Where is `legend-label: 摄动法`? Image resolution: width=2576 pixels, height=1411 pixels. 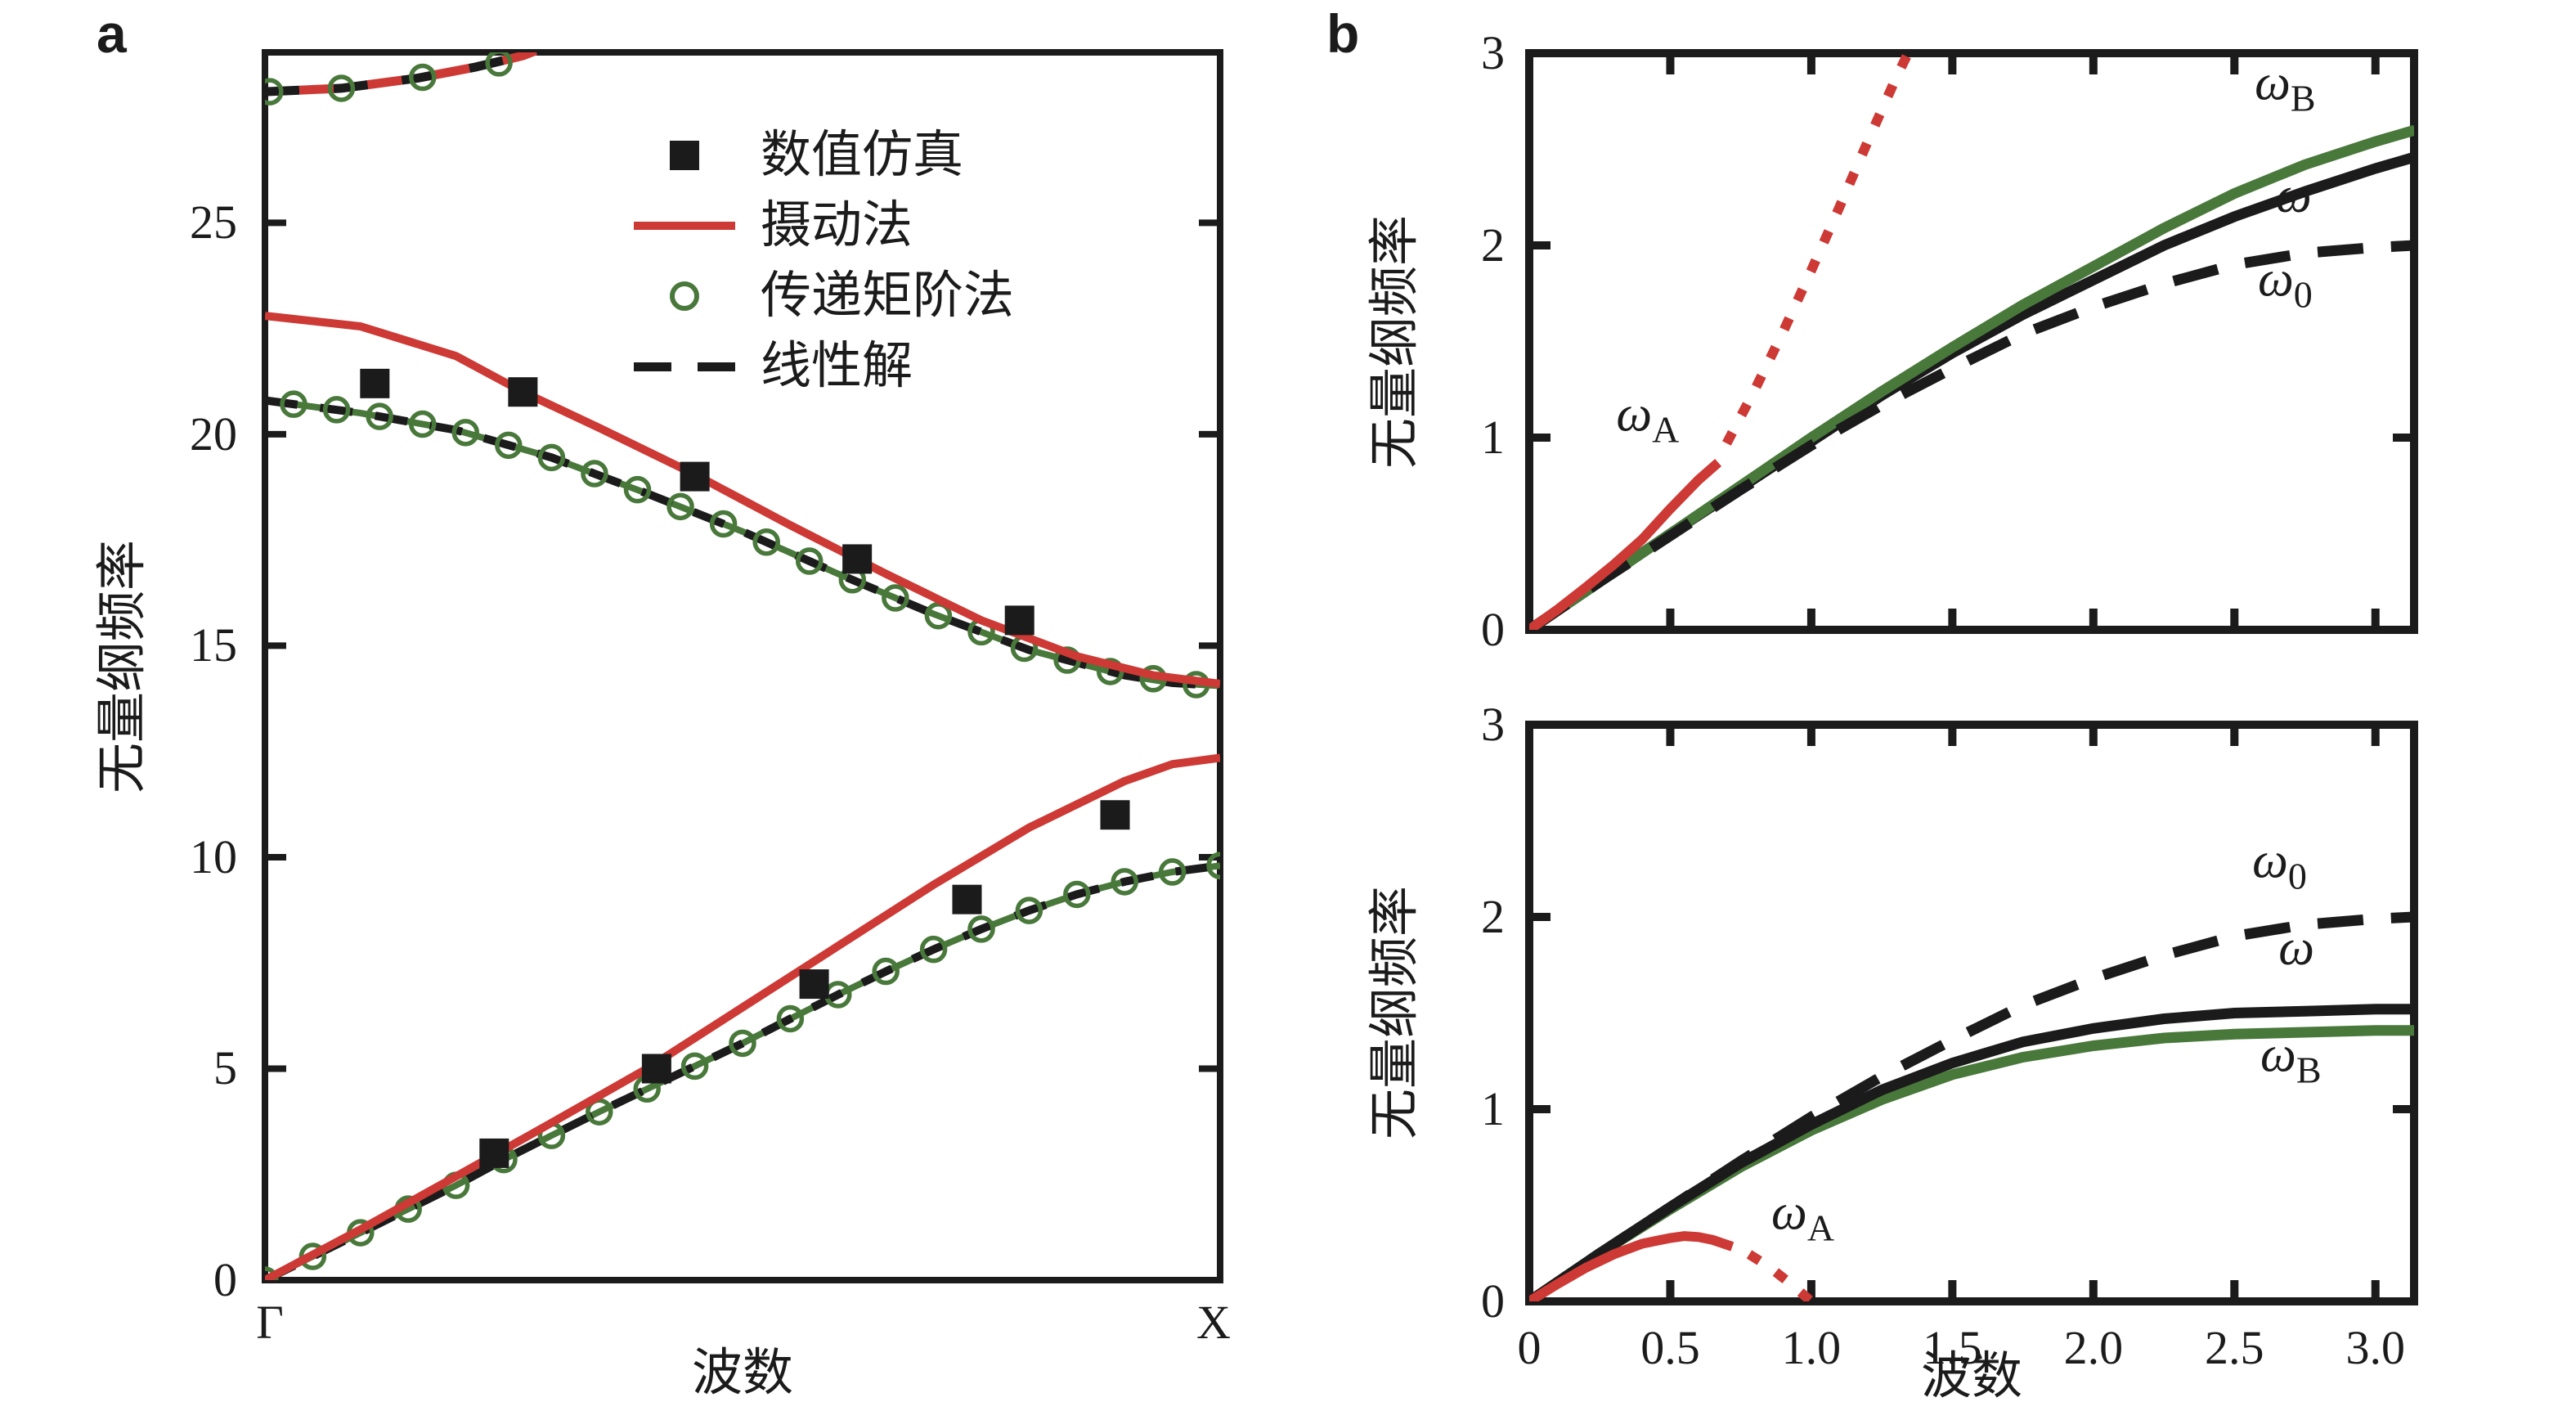 legend-label: 摄动法 is located at coordinates (837, 226).